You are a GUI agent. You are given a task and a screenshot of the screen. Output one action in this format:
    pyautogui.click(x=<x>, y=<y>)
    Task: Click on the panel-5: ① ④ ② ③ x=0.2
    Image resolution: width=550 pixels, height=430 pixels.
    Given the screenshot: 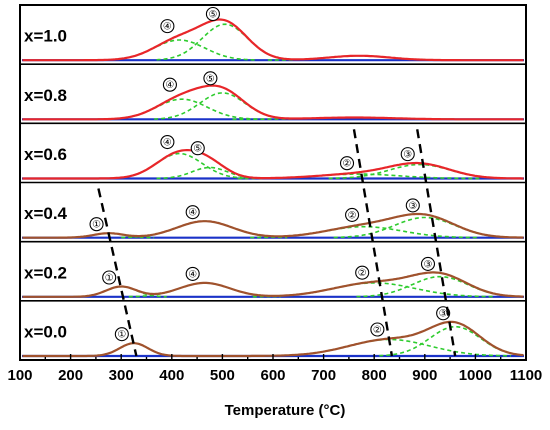 What is the action you would take?
    pyautogui.click(x=273, y=269)
    